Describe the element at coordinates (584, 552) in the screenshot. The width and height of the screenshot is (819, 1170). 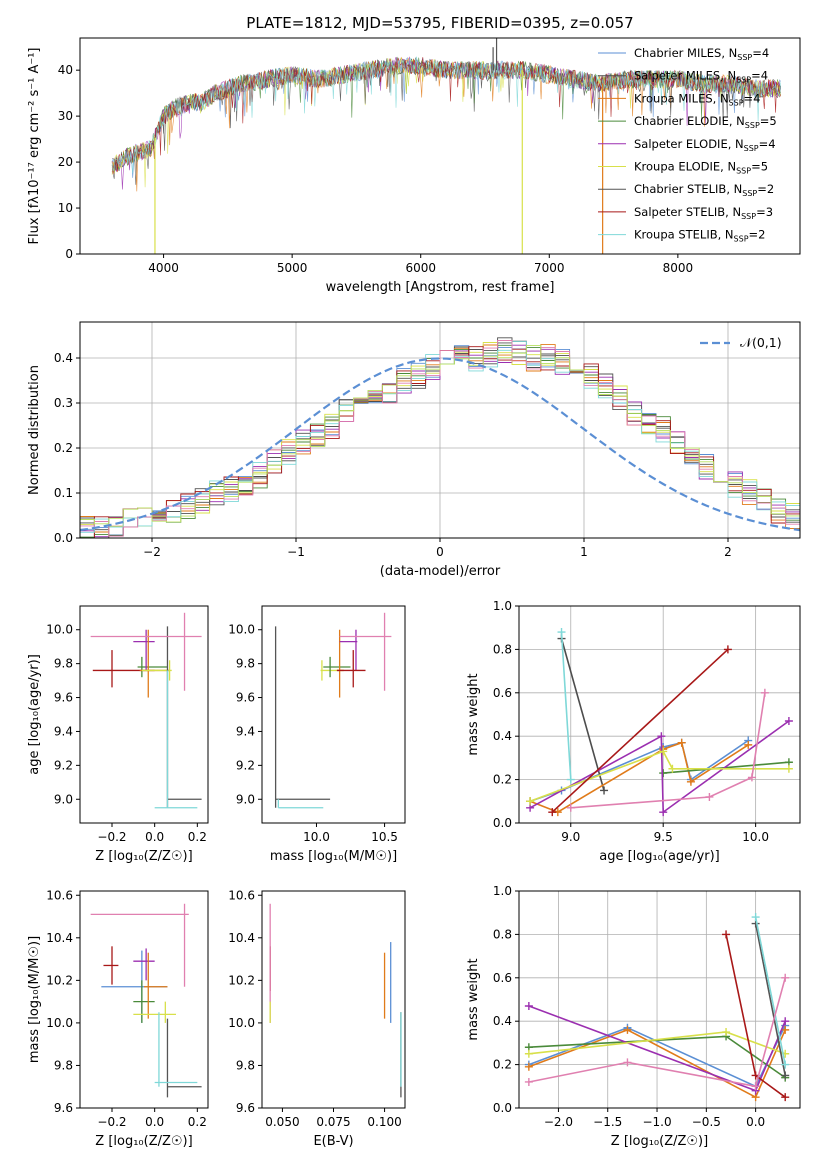
I see `x-tick-label: 1` at that location.